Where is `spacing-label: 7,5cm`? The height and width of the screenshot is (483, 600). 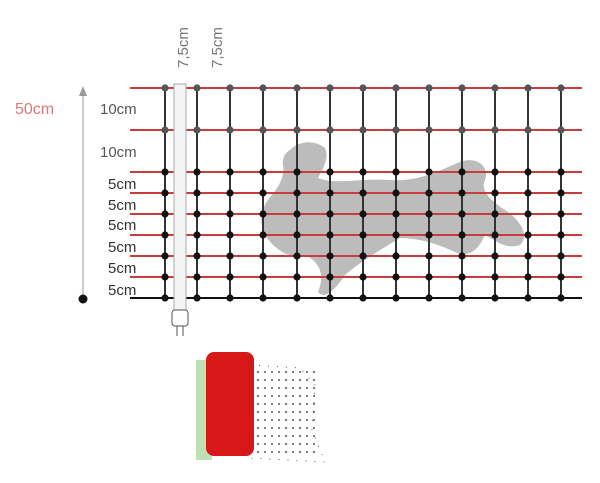
spacing-label: 7,5cm is located at coordinates (217, 47).